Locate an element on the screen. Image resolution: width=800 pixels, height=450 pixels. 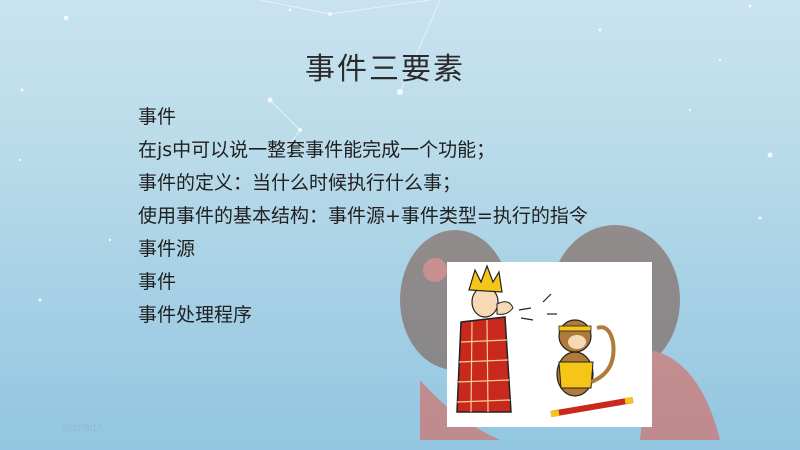
bullet-item: 使用事件的基本结构：事件源+事件类型=执行的指令 is located at coordinates (363, 216).